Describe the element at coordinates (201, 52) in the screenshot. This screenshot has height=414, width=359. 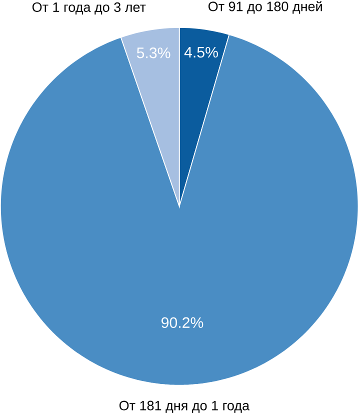
I see `data-label: 4.5%` at that location.